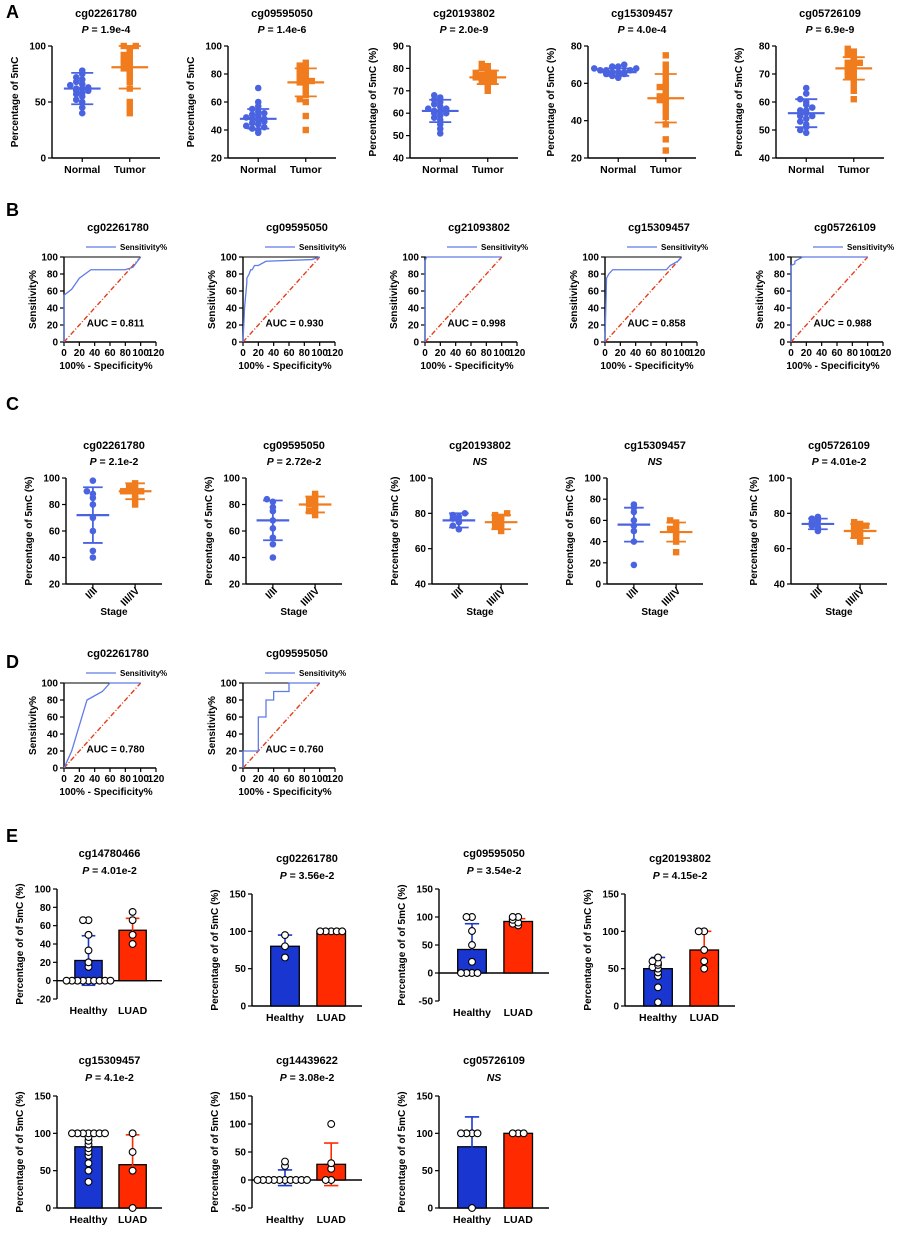 The image size is (913, 1233). Describe the element at coordinates (399, 47) in the screenshot. I see `y-tick-label: 90` at that location.